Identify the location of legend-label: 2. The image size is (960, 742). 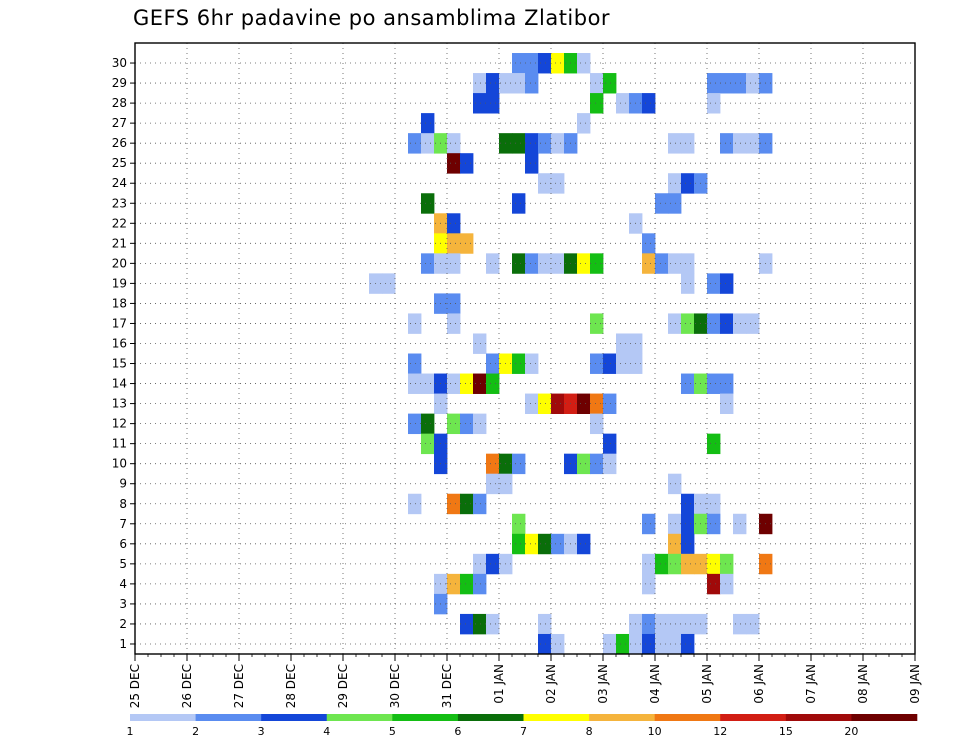
(195, 731).